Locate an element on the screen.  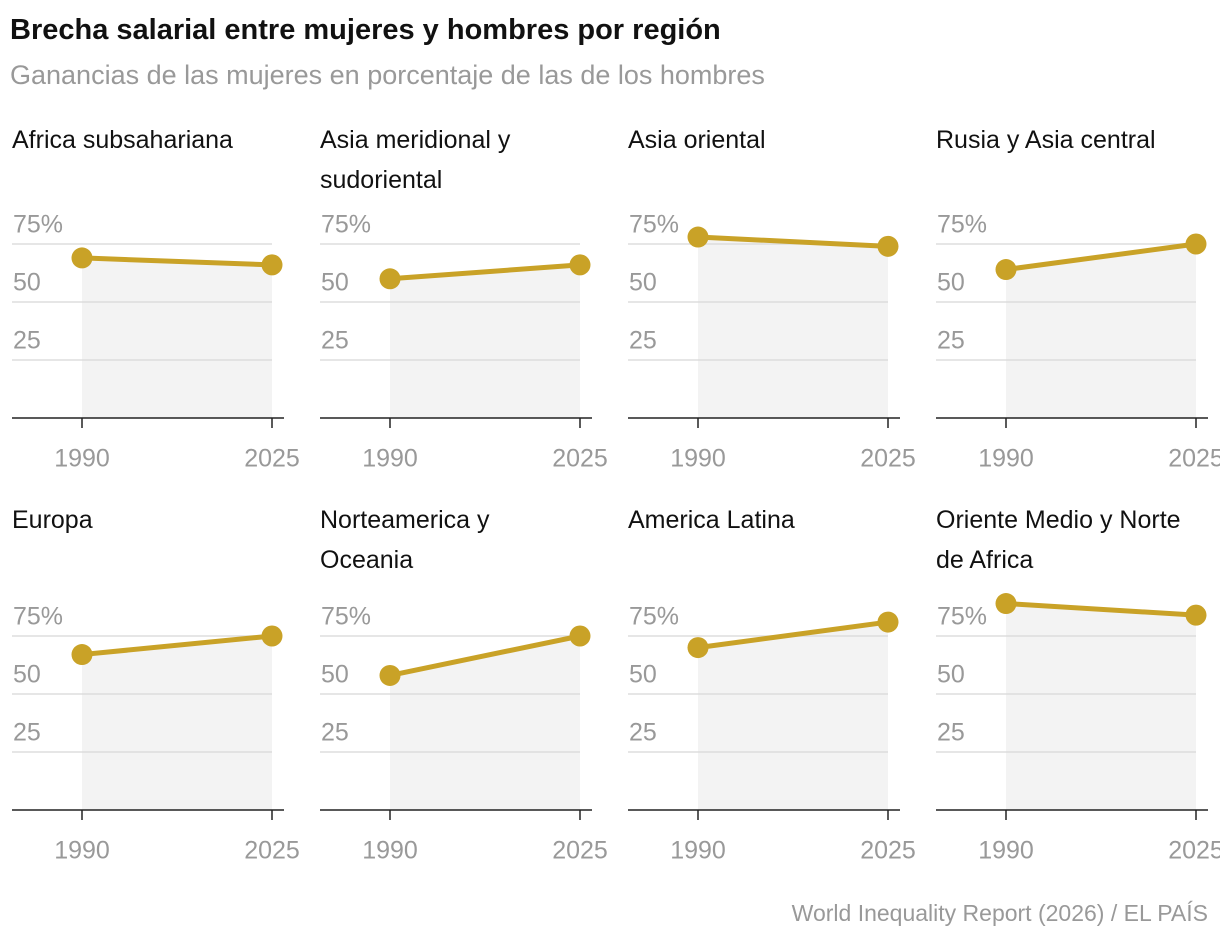
panel-title: Europa is located at coordinates (52, 520).